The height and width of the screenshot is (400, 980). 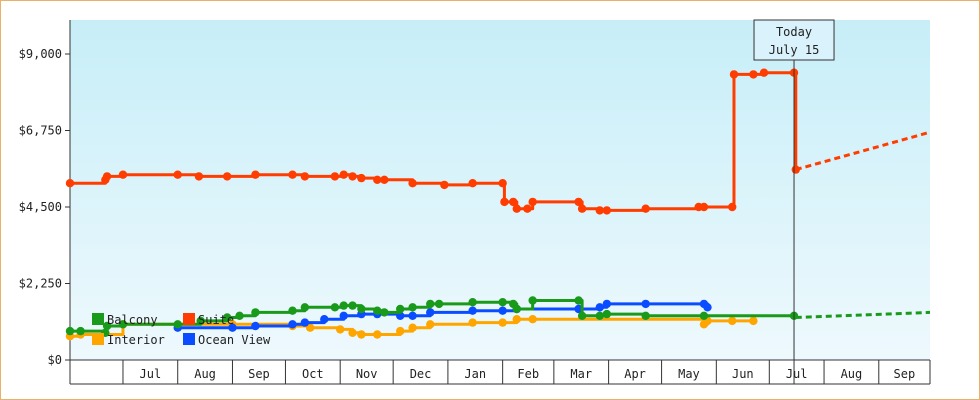 What do you see at coordinates (98, 339) in the screenshot?
I see `legend-swatch-interior` at bounding box center [98, 339].